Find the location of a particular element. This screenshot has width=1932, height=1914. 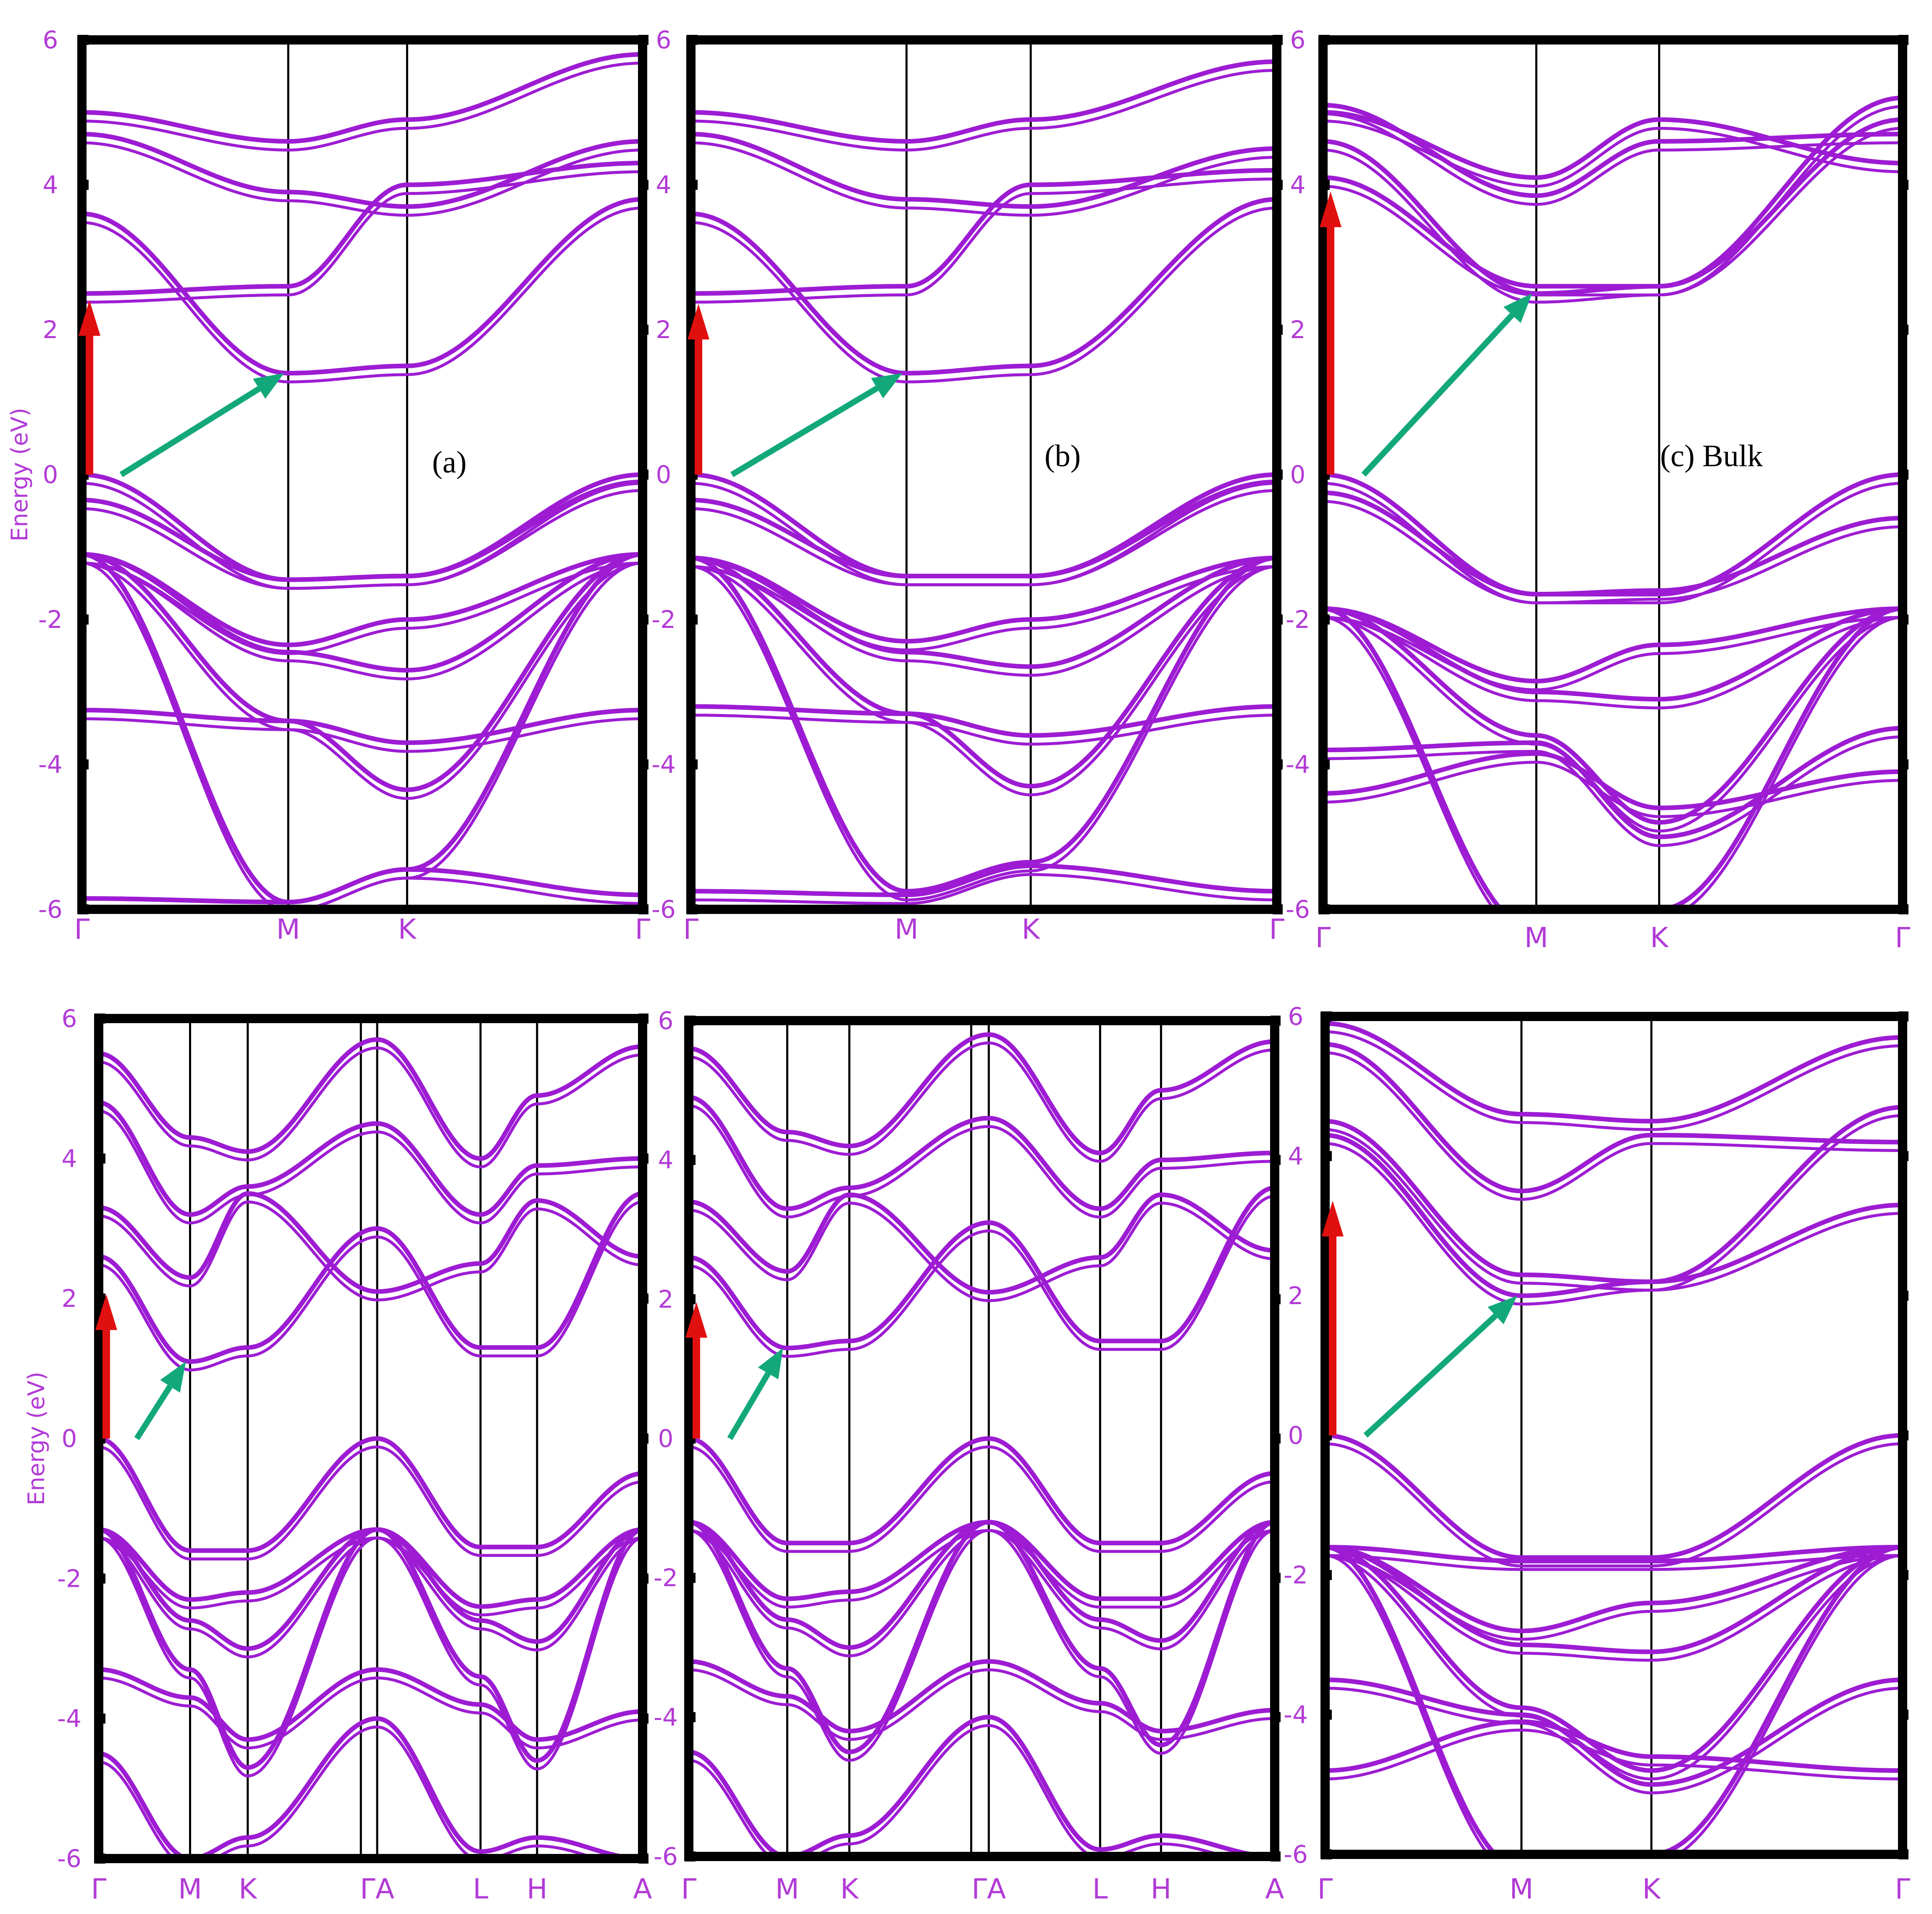

y-tick-label-e-6: 6 is located at coordinates (666, 1020).